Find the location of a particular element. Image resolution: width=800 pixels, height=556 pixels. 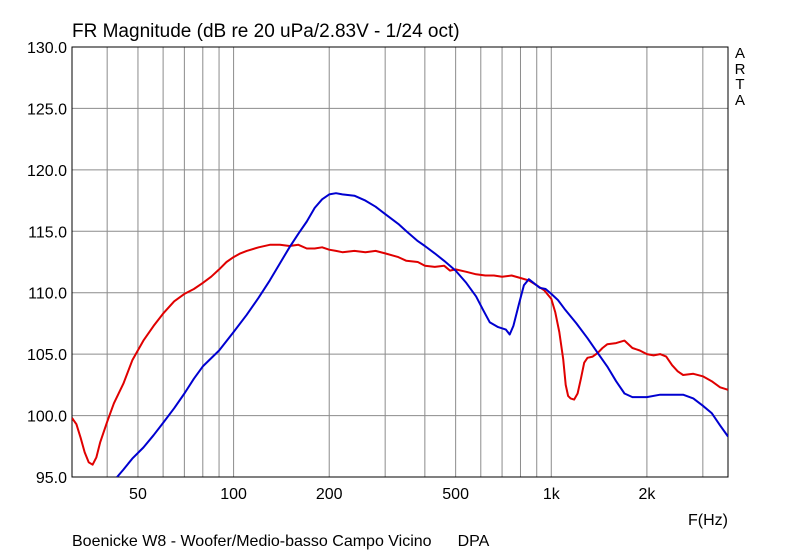

footer-method: DPA is located at coordinates (473, 541).